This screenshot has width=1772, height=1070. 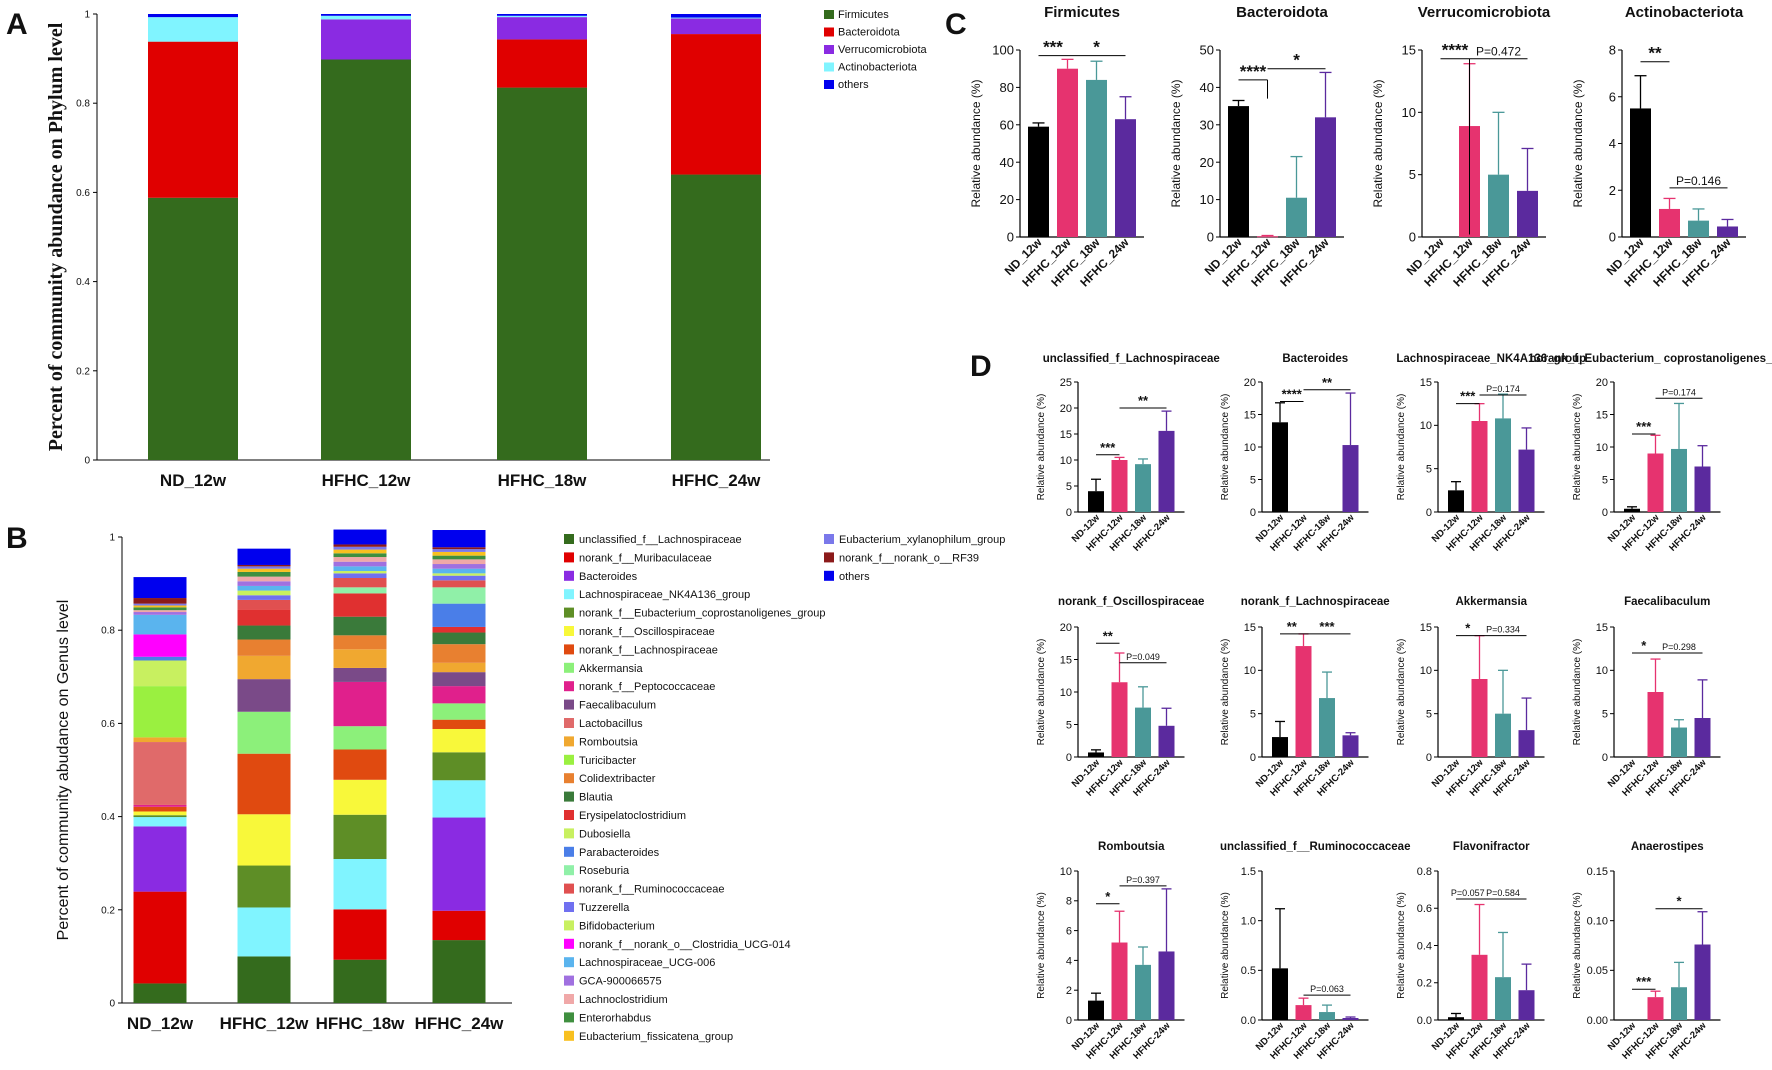 What do you see at coordinates (656, 1037) in the screenshot?
I see `legend-label: Eubacterium_fissicatena_group` at bounding box center [656, 1037].